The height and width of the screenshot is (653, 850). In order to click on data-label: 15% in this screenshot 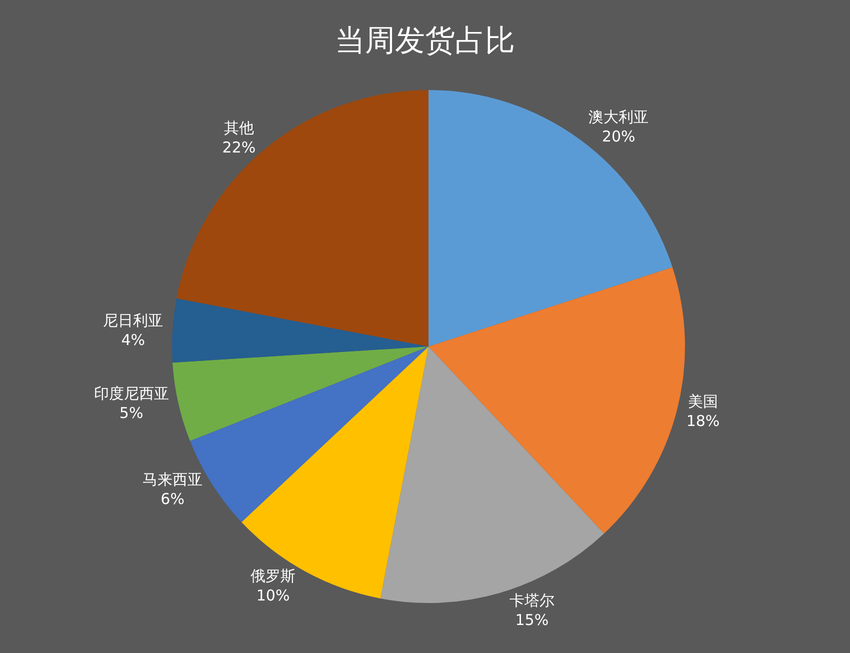, I will do `click(532, 619)`.